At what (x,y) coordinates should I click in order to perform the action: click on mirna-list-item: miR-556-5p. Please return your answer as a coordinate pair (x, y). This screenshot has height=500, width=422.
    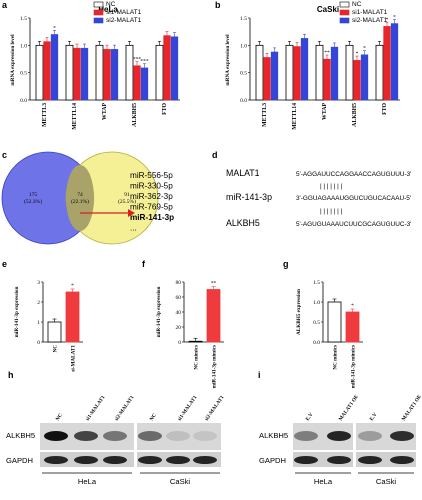
    Looking at the image, I should click on (151, 175).